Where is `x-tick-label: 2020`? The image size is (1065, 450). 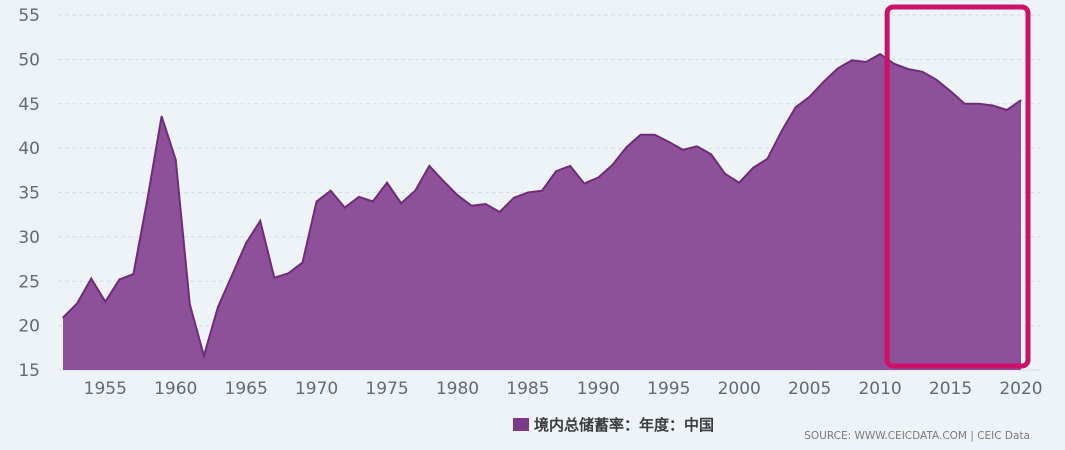 x-tick-label: 2020 is located at coordinates (1020, 389).